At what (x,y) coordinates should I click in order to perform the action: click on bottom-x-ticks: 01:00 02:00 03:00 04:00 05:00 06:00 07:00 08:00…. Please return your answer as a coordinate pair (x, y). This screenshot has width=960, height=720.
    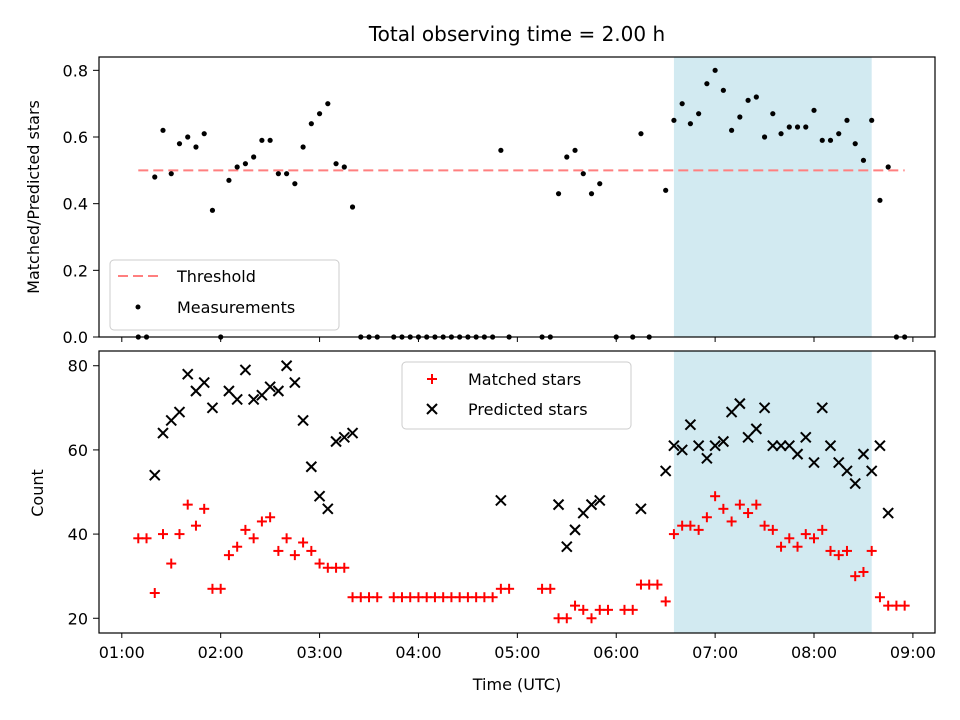
    Looking at the image, I should click on (517, 647).